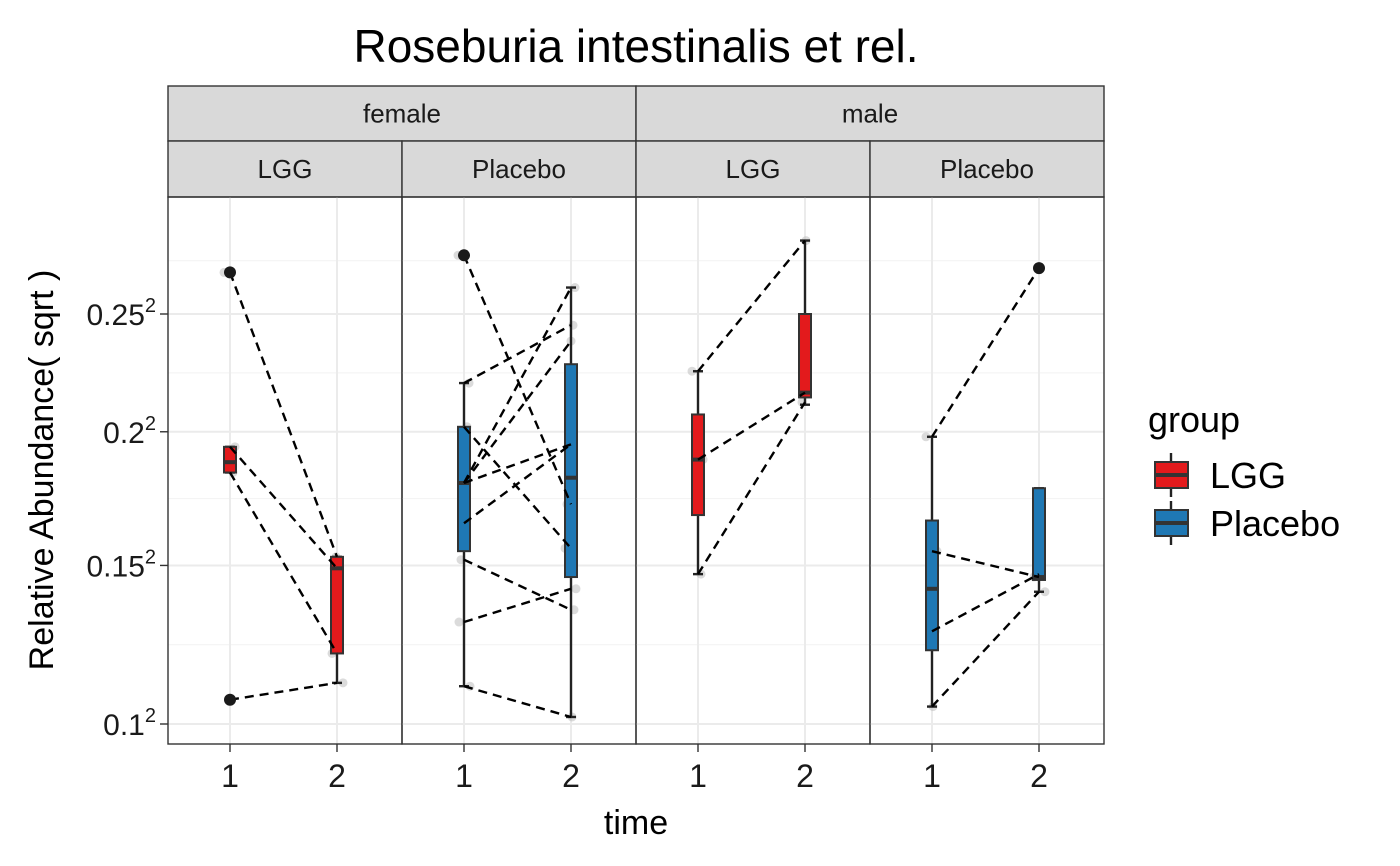  I want to click on y-tick-label: 0.252, so click(121, 313).